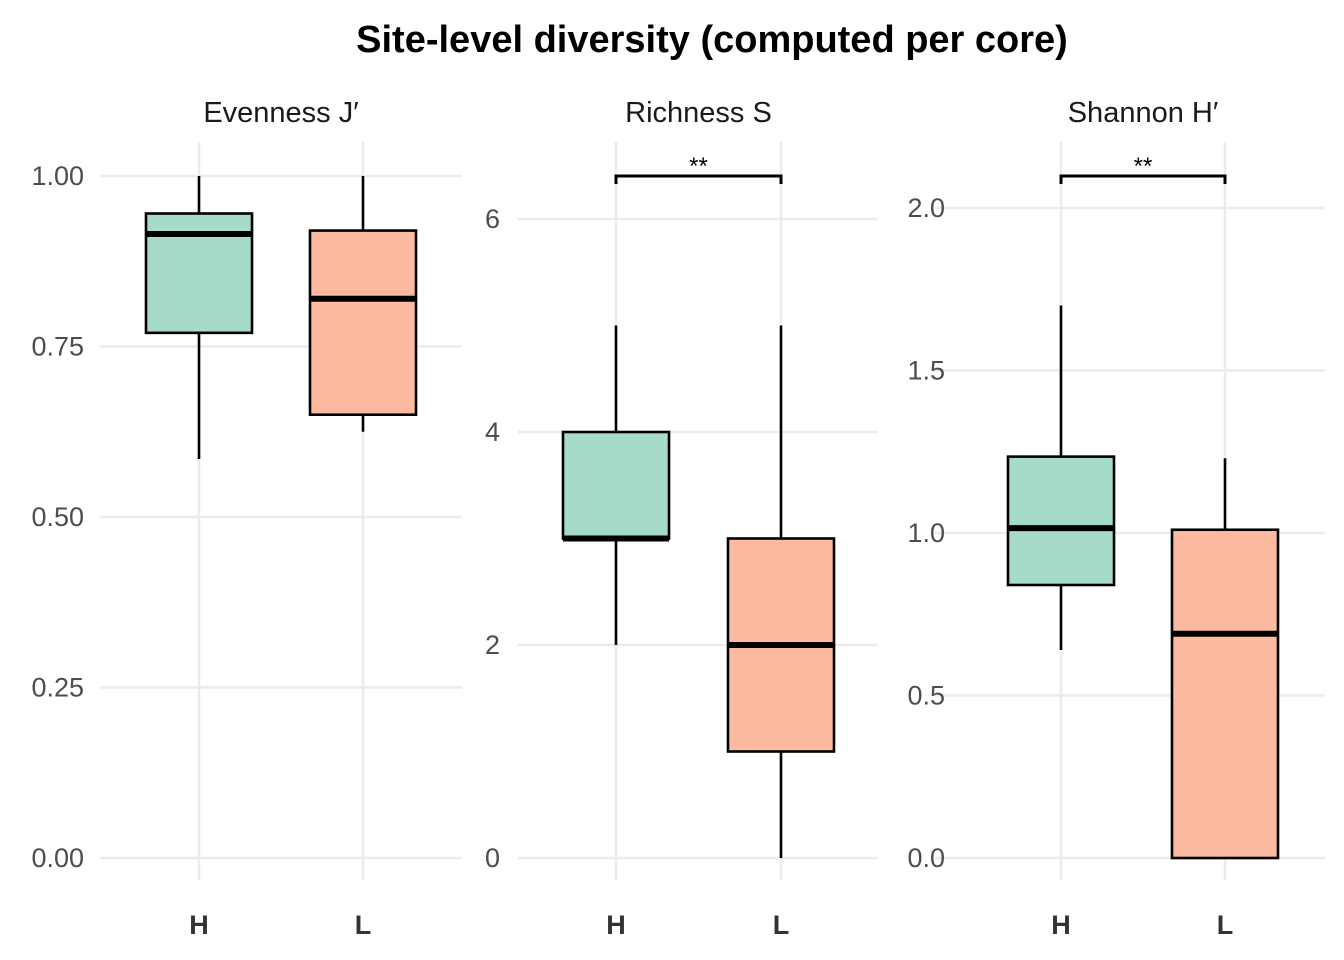 This screenshot has width=1344, height=960. What do you see at coordinates (280, 113) in the screenshot?
I see `facet-label: Evenness J′` at bounding box center [280, 113].